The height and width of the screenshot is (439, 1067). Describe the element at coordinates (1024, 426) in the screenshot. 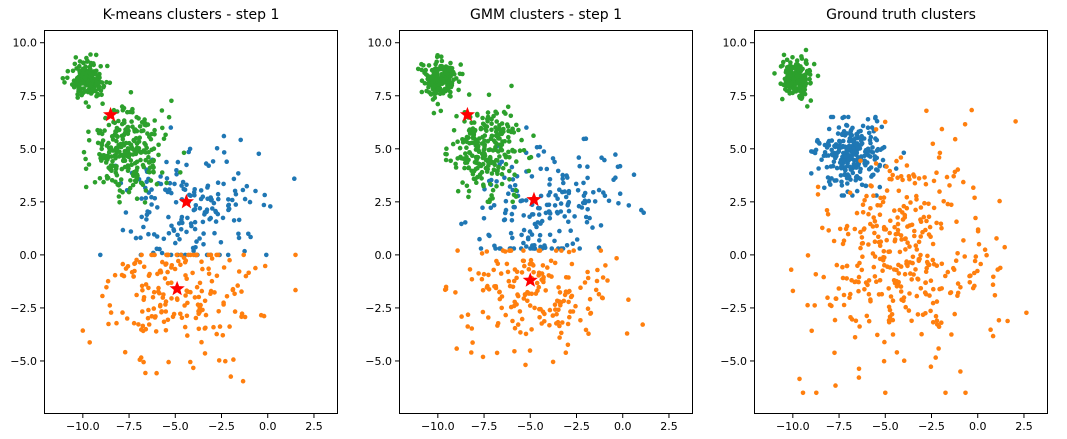

I see `x-tick-label: 2.5` at that location.